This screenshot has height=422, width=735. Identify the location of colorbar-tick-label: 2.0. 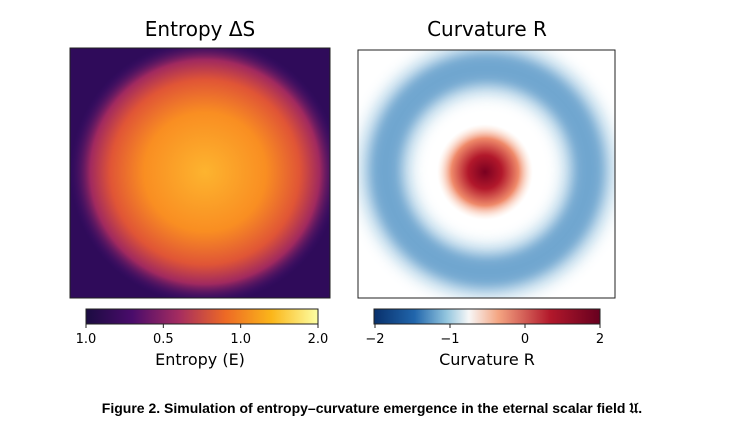
(318, 339).